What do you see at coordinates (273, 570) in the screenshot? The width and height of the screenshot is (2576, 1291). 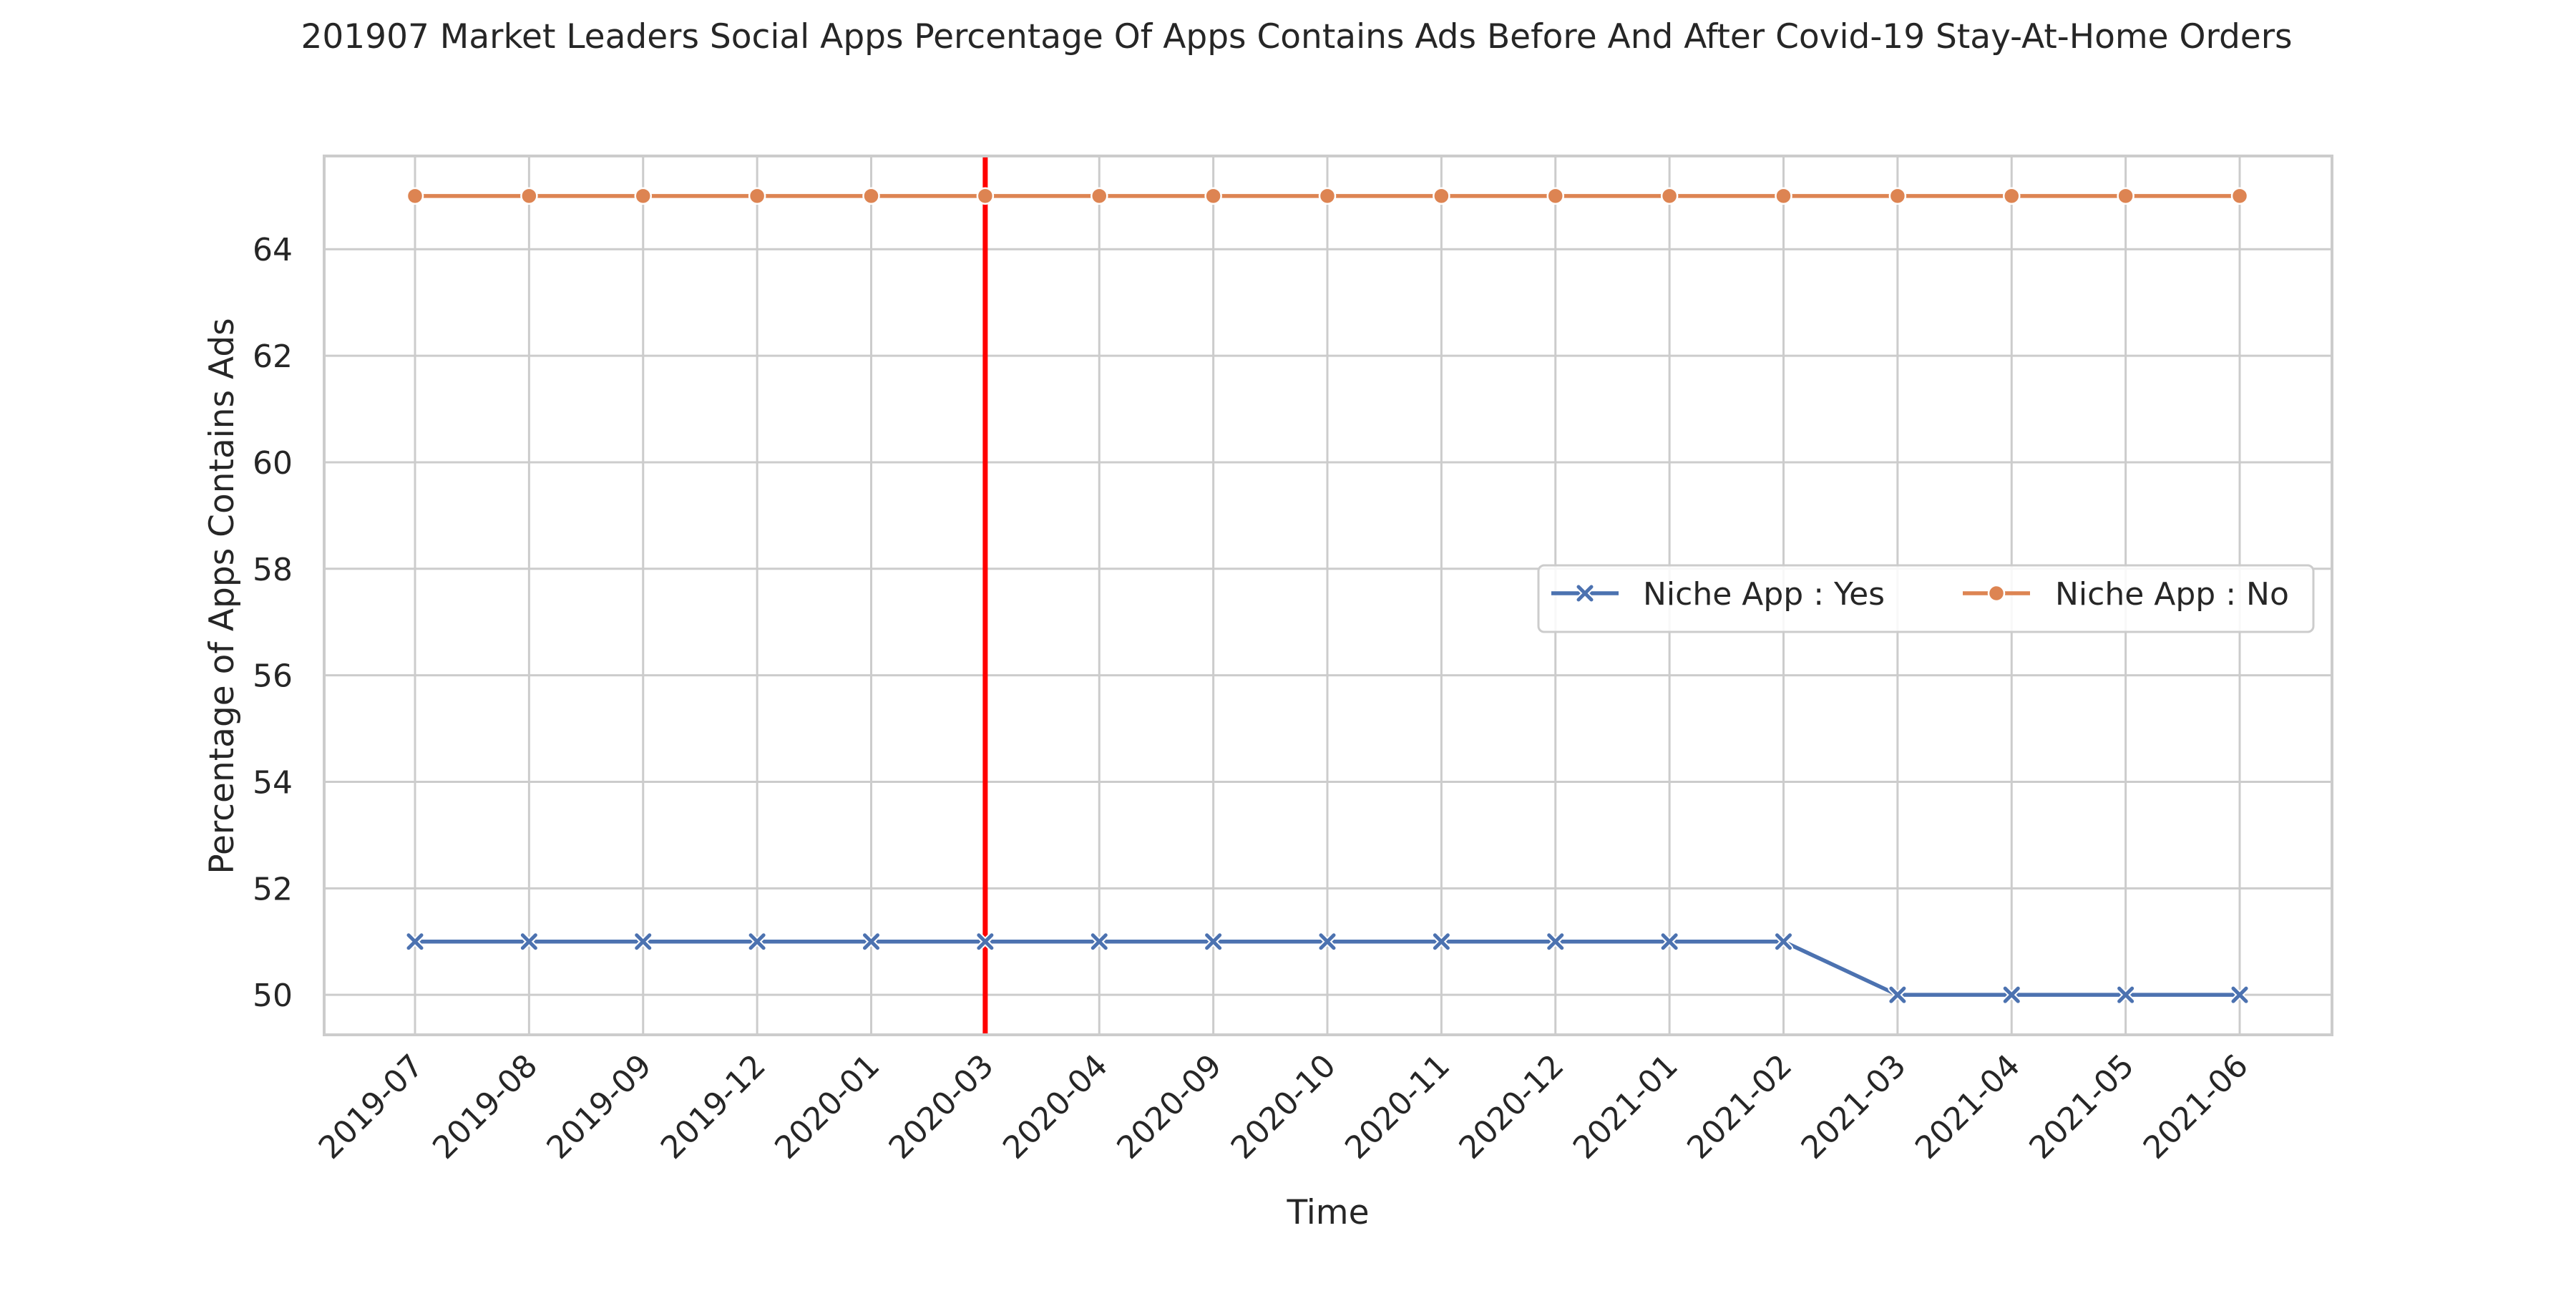 I see `y-tick-label: 58` at bounding box center [273, 570].